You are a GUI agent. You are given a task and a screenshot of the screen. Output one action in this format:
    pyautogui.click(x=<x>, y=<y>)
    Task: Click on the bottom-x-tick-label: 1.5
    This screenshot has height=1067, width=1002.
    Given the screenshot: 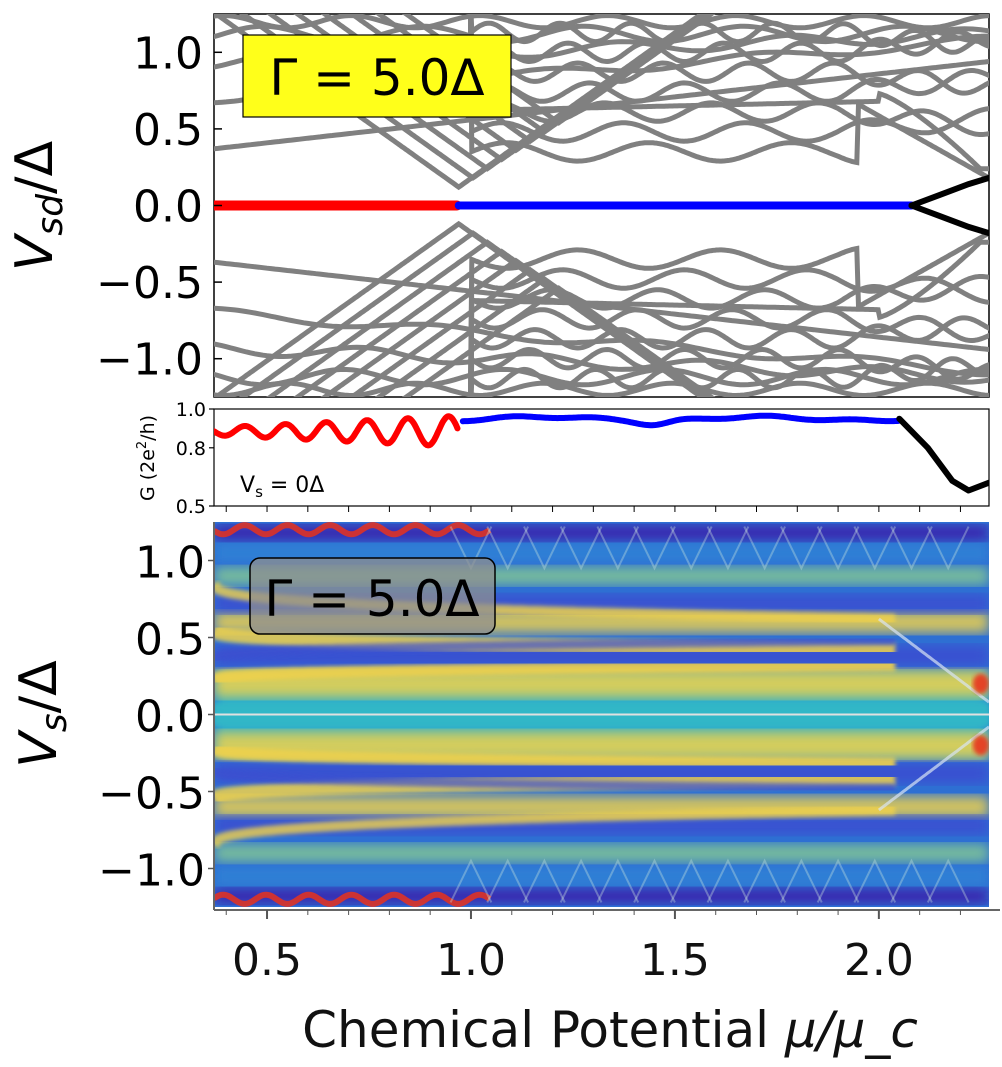 What is the action you would take?
    pyautogui.click(x=675, y=960)
    